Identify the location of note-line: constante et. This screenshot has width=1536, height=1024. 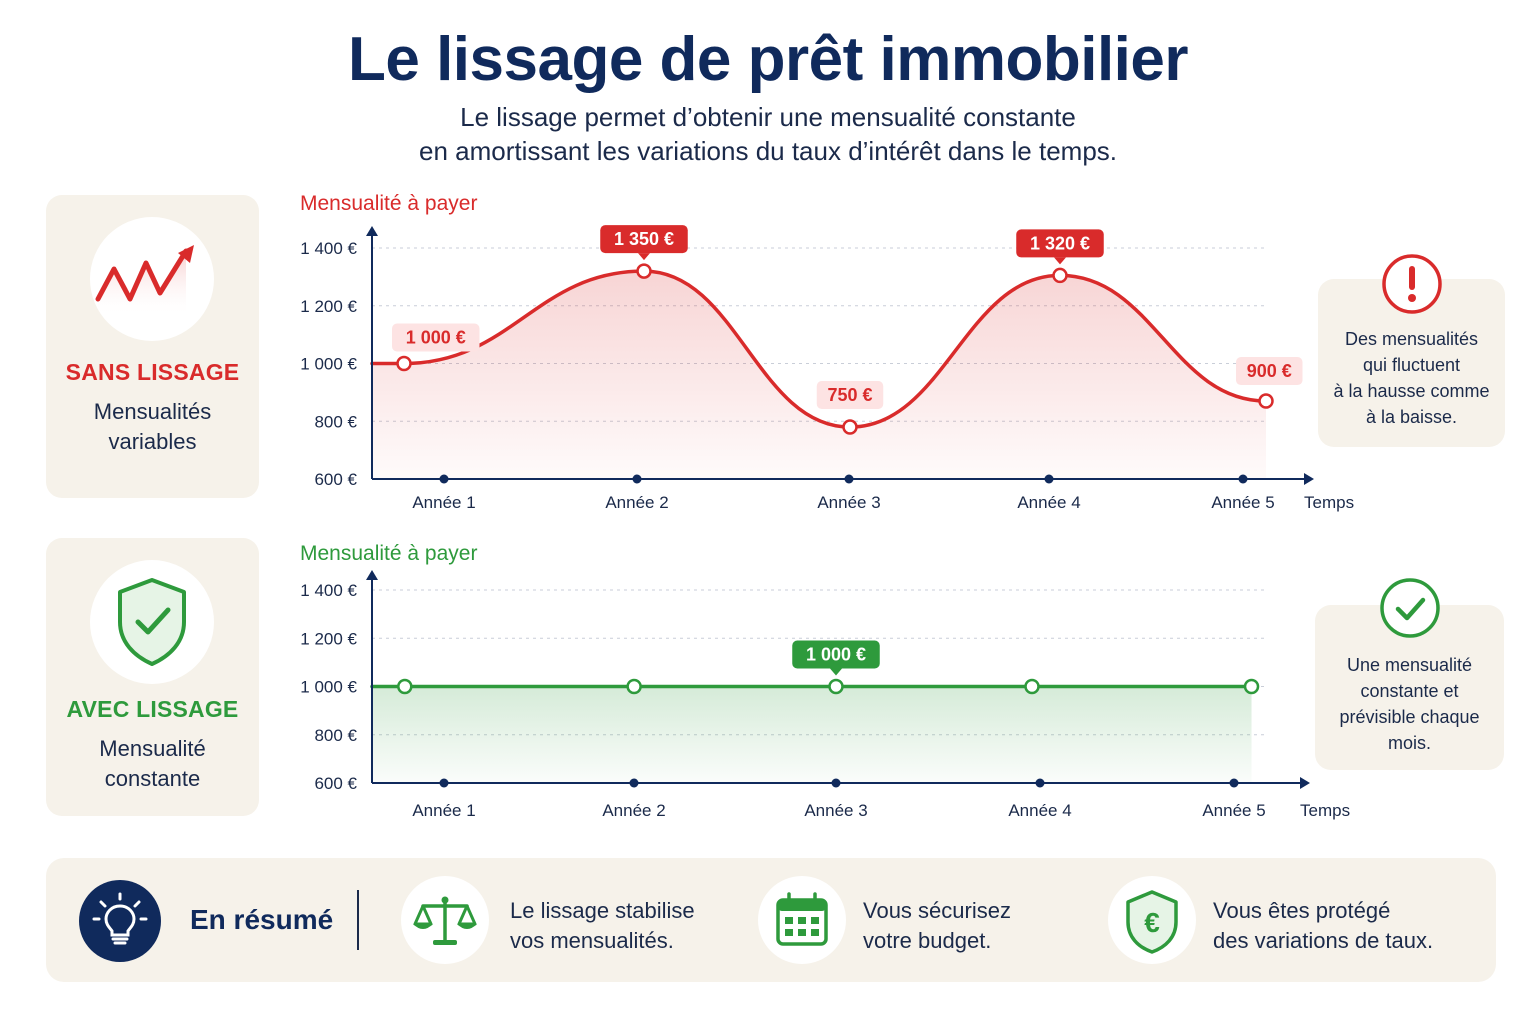
(1409, 691).